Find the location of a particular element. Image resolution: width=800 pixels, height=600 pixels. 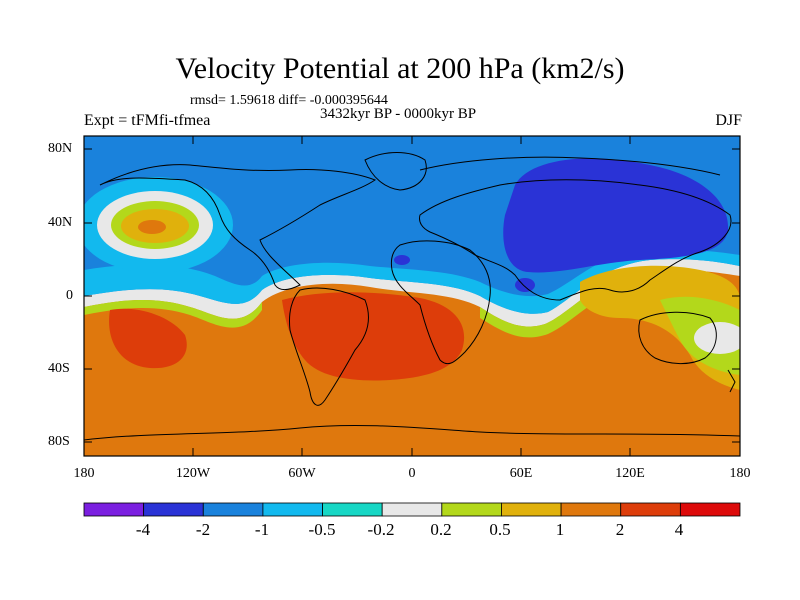

spac-red is located at coordinates (148, 338).